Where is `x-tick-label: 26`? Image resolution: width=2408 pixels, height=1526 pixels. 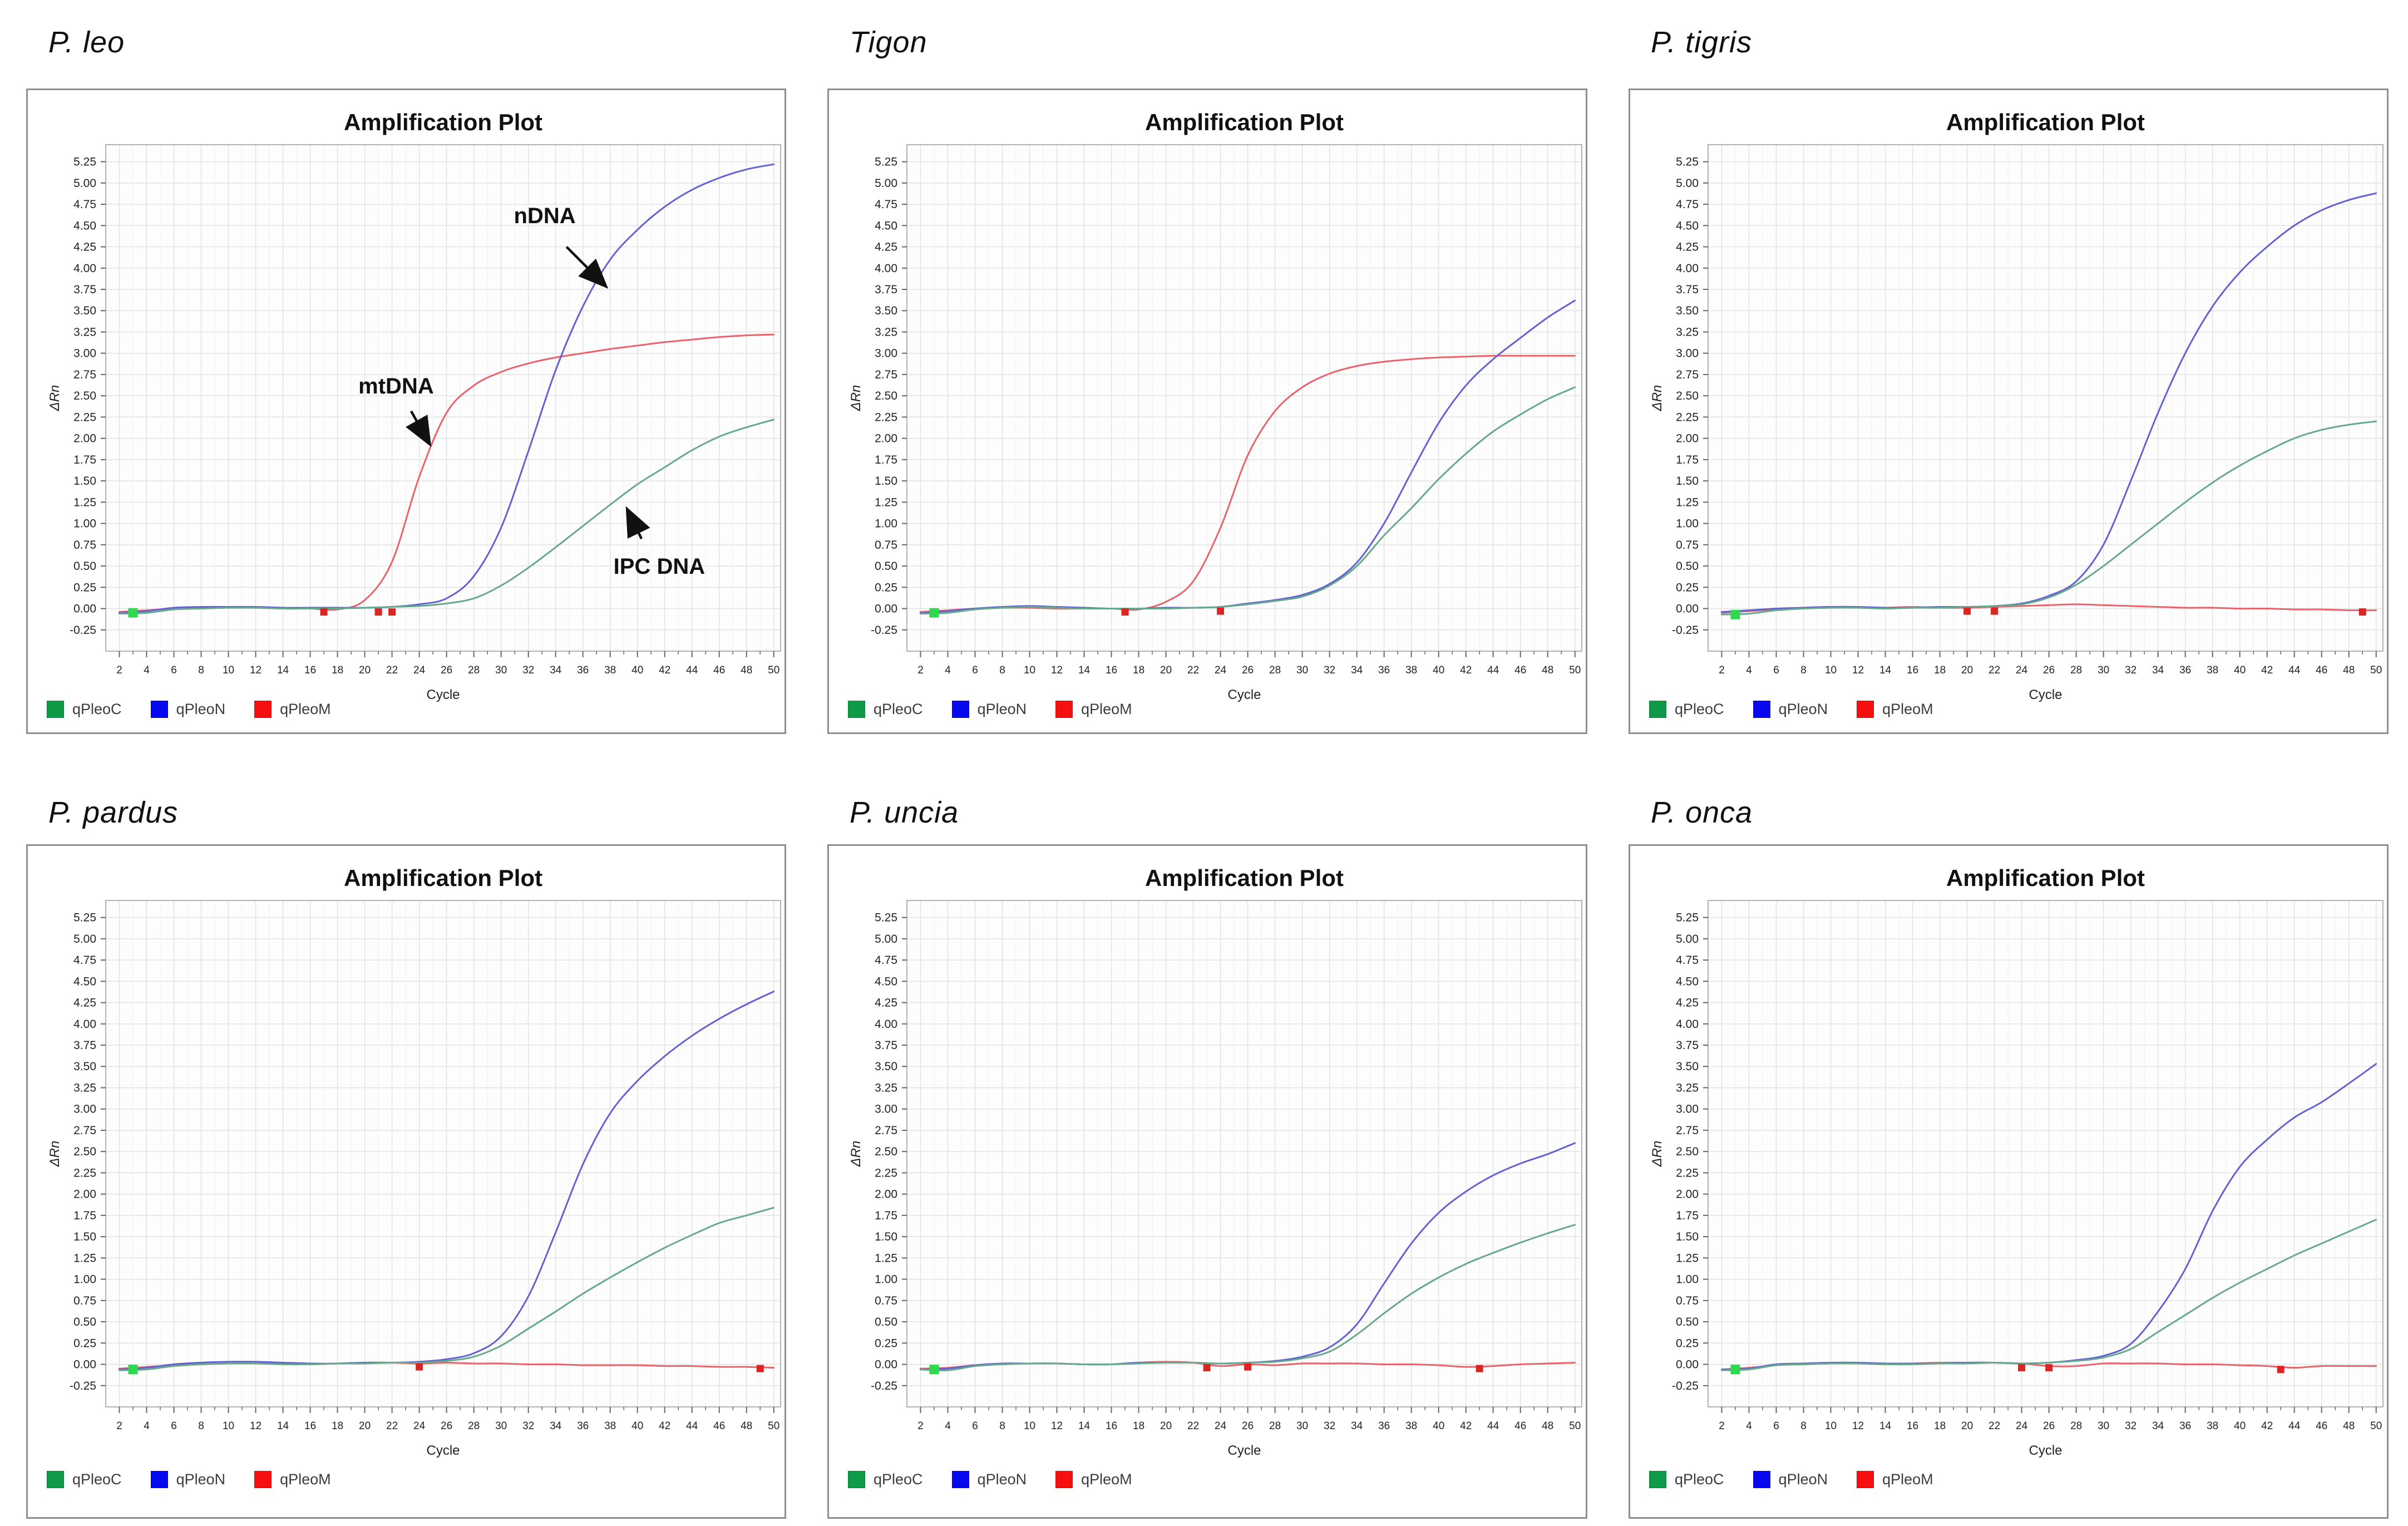 x-tick-label: 26 is located at coordinates (1248, 1426).